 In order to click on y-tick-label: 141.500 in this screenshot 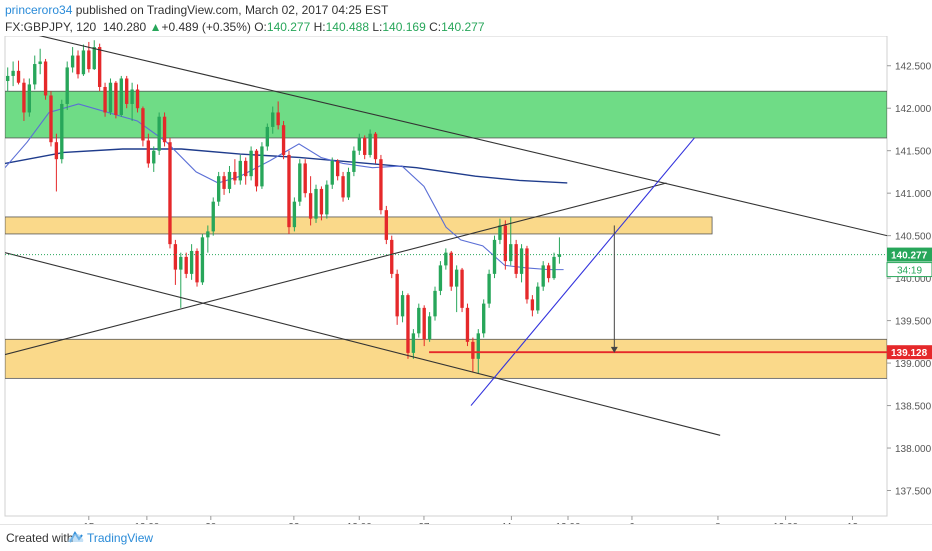, I will do `click(913, 152)`.